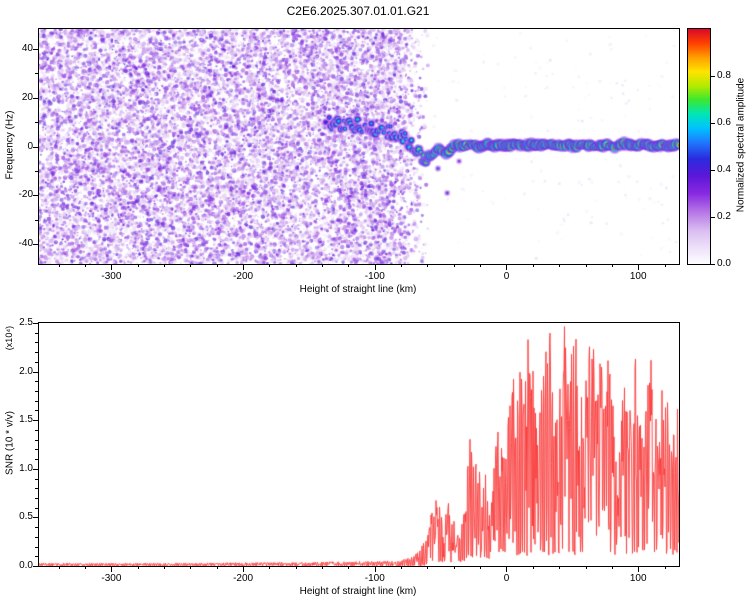 Image resolution: width=750 pixels, height=600 pixels. Describe the element at coordinates (9, 338) in the screenshot. I see `snr-yscale-label: (x10⁴)` at that location.